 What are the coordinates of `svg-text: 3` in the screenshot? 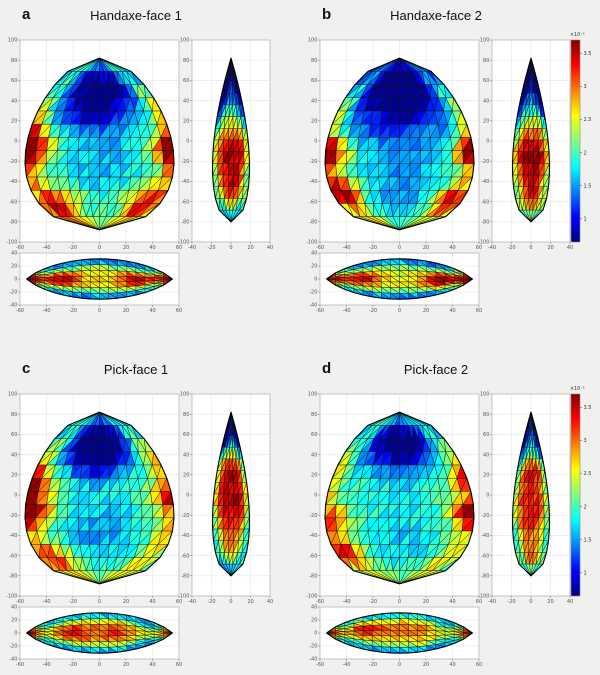 It's located at (585, 87).